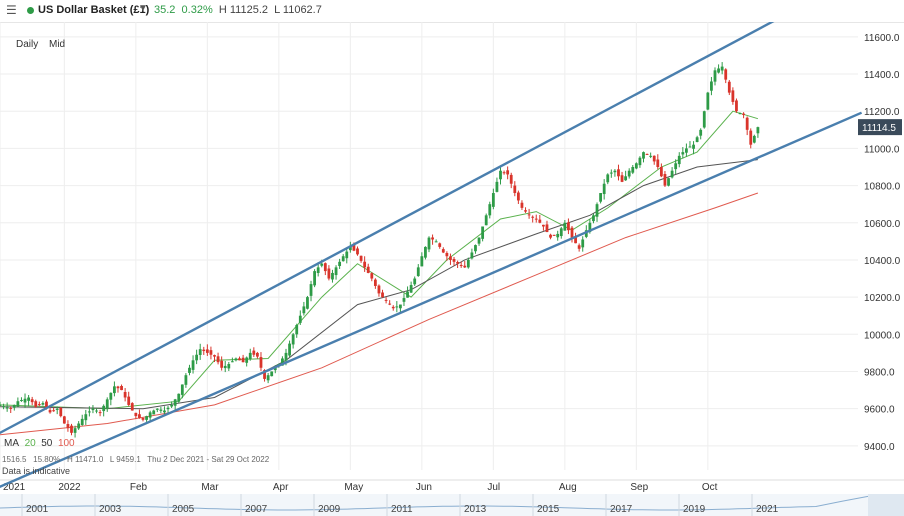  Describe the element at coordinates (424, 487) in the screenshot. I see `x-tick-label: Jun` at that location.